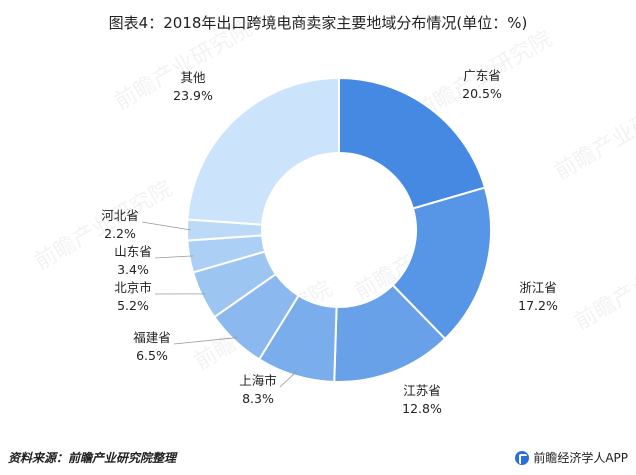 The width and height of the screenshot is (636, 475). I want to click on slice-value-label: 6.5%, so click(152, 355).